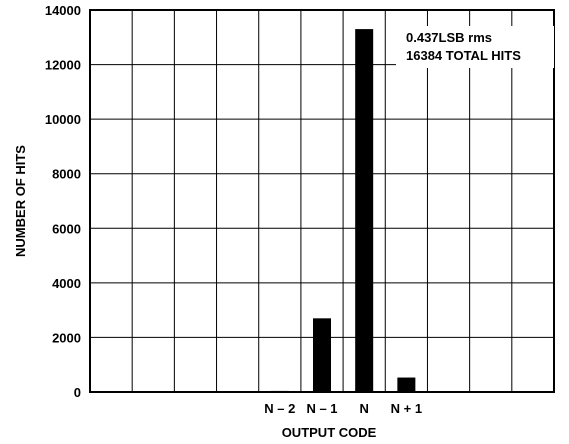 Image resolution: width=569 pixels, height=444 pixels. What do you see at coordinates (449, 37) in the screenshot?
I see `annotation-line-1: 0.437LSB rms` at bounding box center [449, 37].